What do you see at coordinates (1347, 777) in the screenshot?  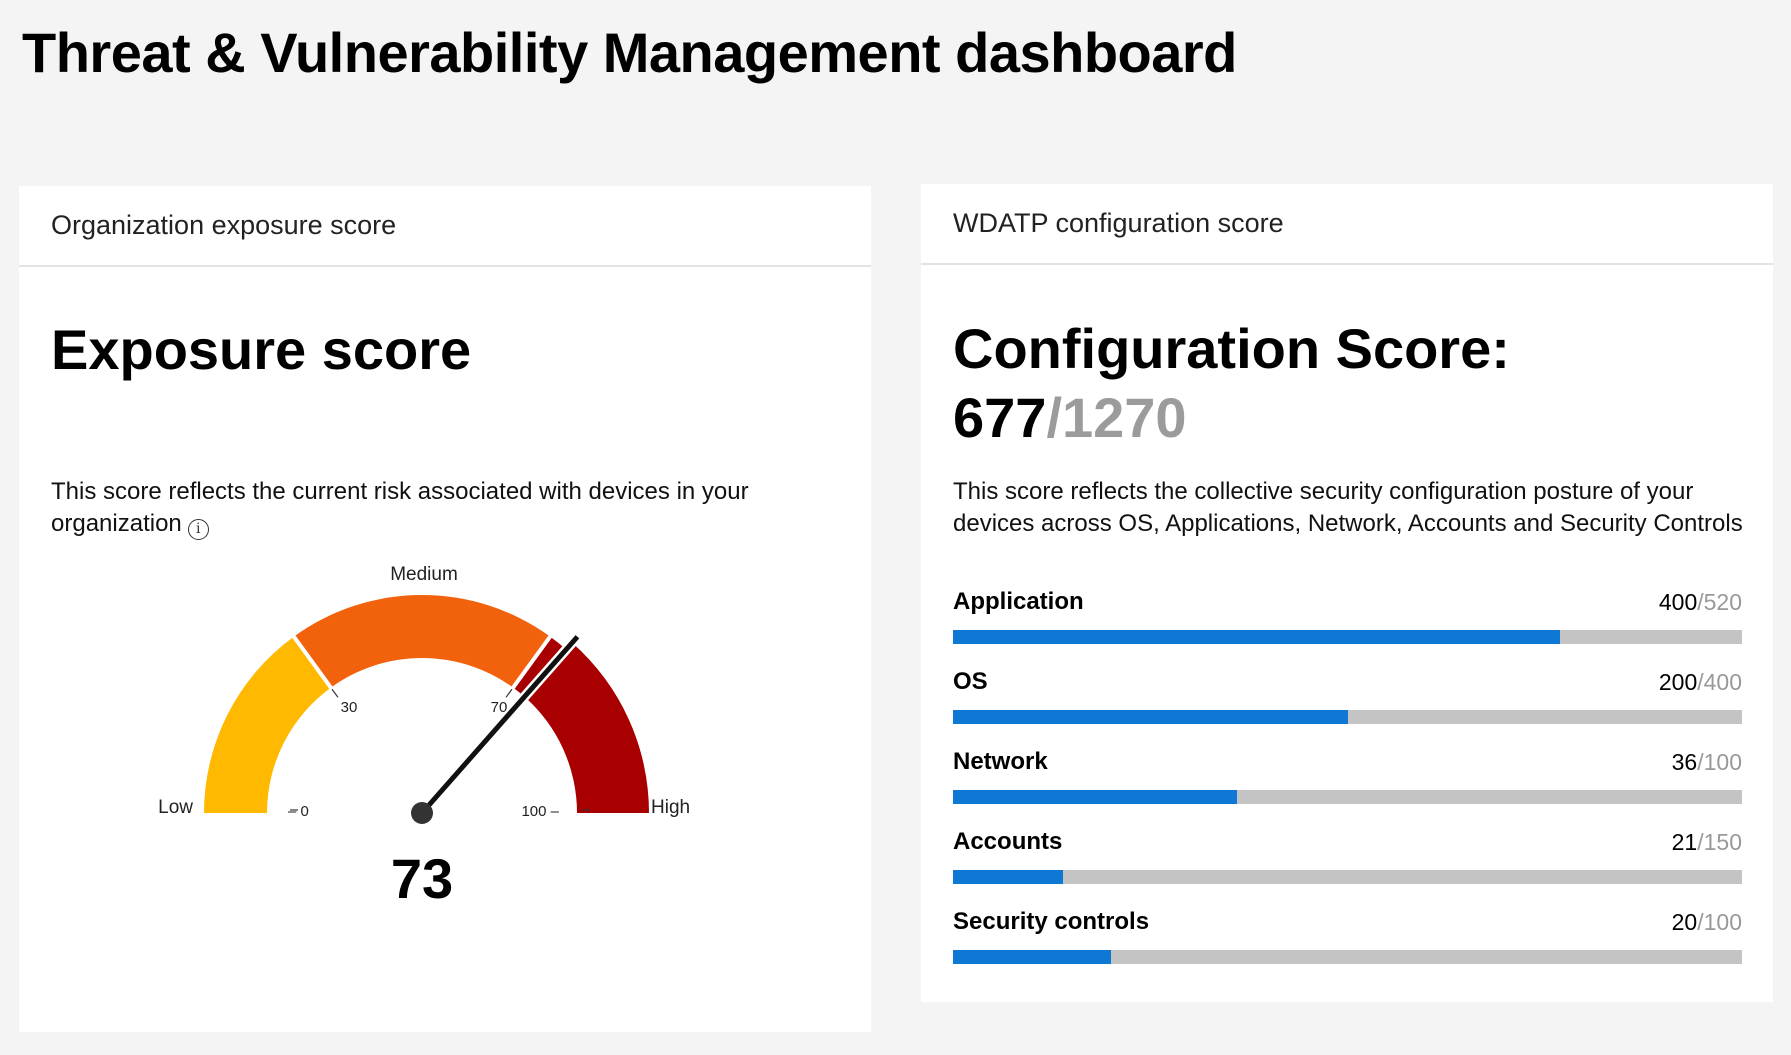 I see `metric-row: Network 36/100` at bounding box center [1347, 777].